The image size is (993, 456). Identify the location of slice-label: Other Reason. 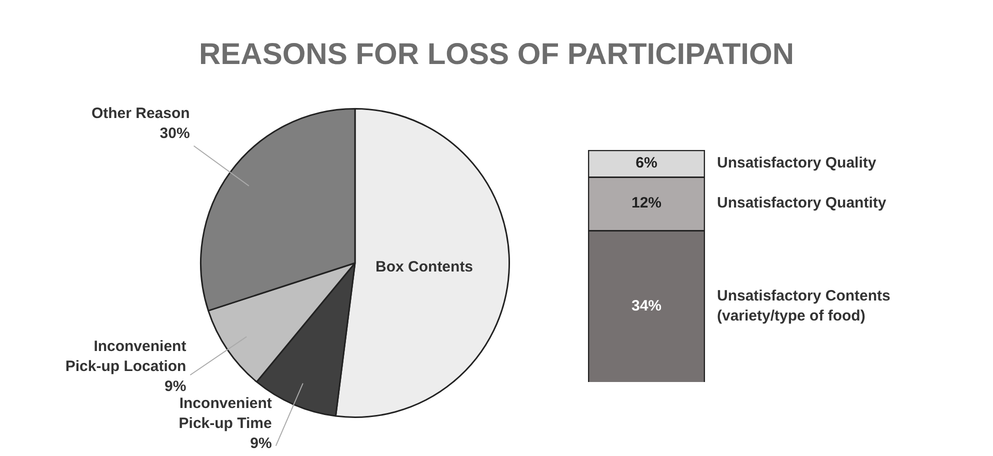
(140, 113).